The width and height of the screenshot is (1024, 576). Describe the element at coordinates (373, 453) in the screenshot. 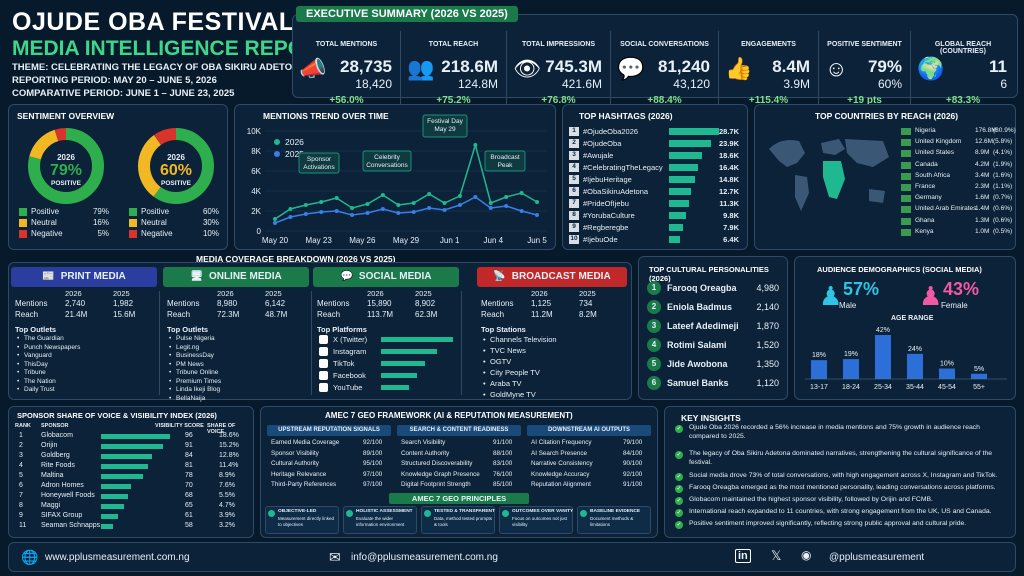

I see `amec-score: 89/100` at that location.